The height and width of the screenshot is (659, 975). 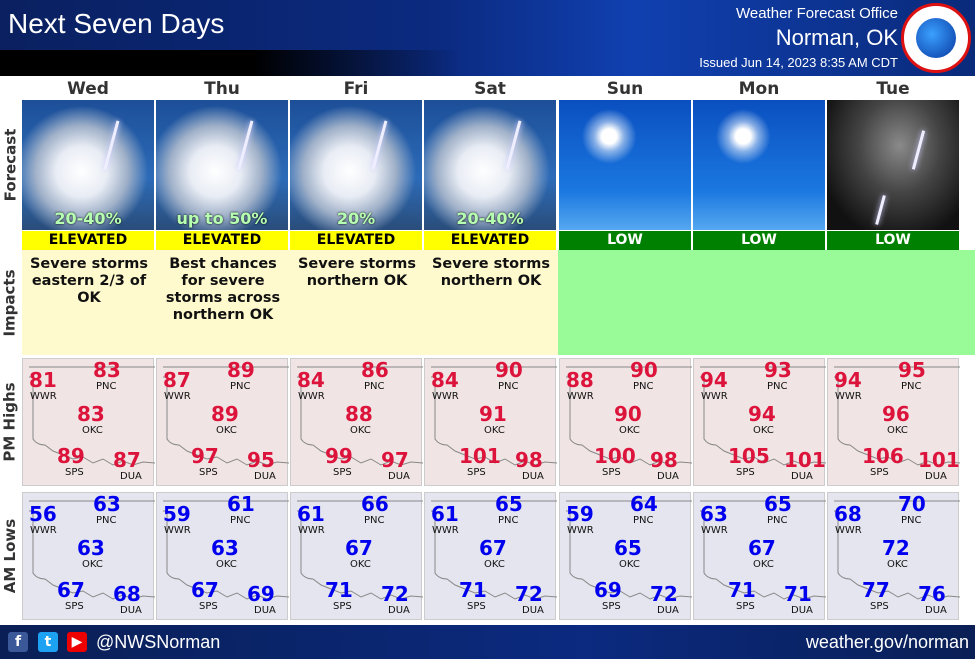 What do you see at coordinates (939, 460) in the screenshot?
I see `highs-value-dua: 101` at bounding box center [939, 460].